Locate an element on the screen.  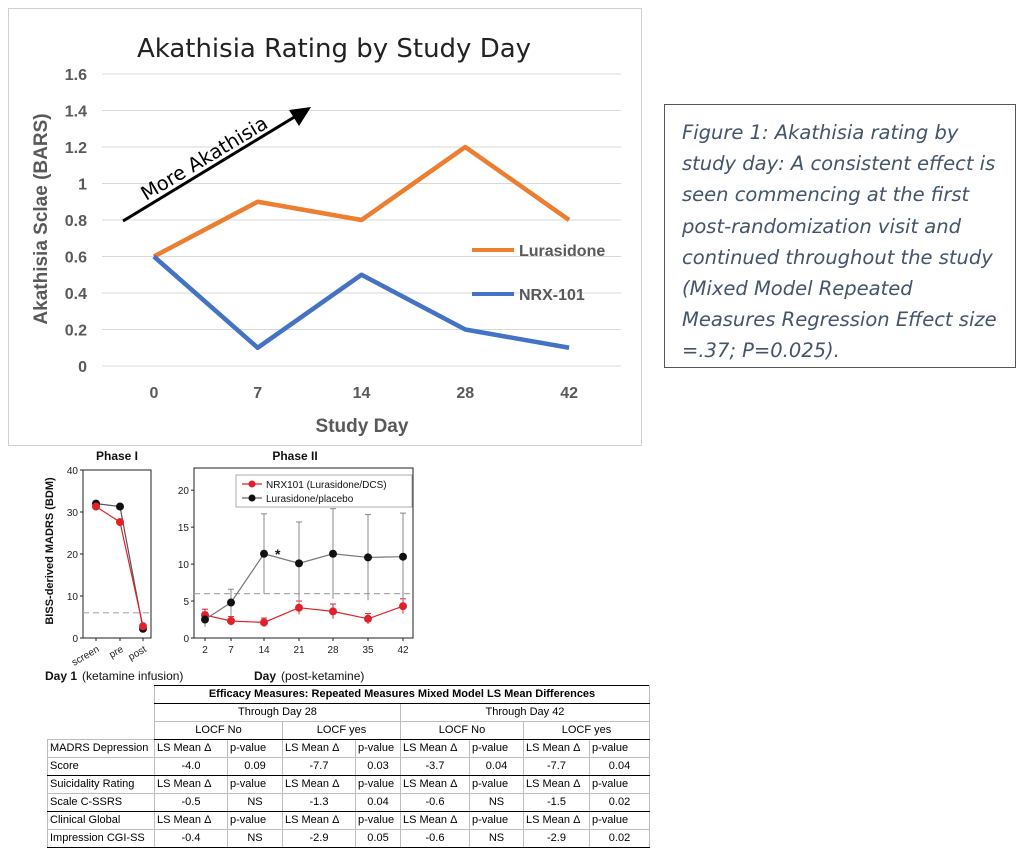
table-row: Scale C-SSRS -0.5 NS -1.3 0.04 -0.6 NS -1.5 0.02 is located at coordinates (348, 802).